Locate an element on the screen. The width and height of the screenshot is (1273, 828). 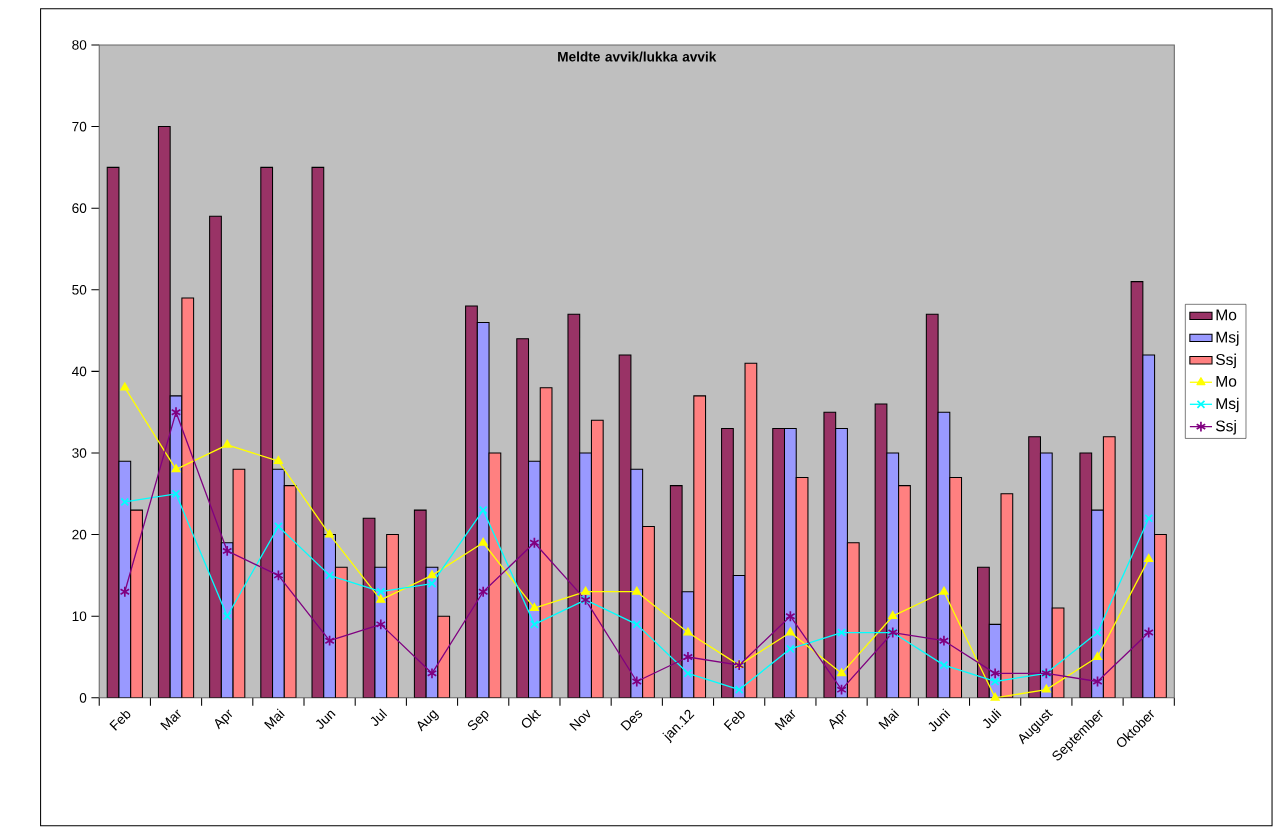
y-tick-label: 40 is located at coordinates (79, 371).